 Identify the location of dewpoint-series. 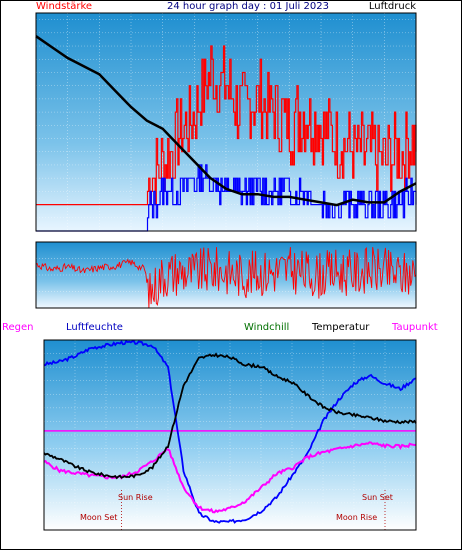
(230, 477).